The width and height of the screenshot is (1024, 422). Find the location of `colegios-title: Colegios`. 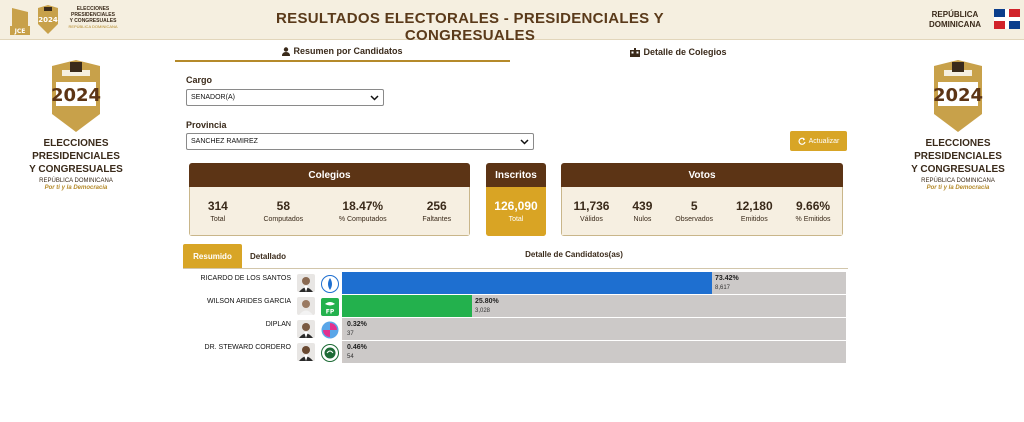

colegios-title: Colegios is located at coordinates (329, 175).